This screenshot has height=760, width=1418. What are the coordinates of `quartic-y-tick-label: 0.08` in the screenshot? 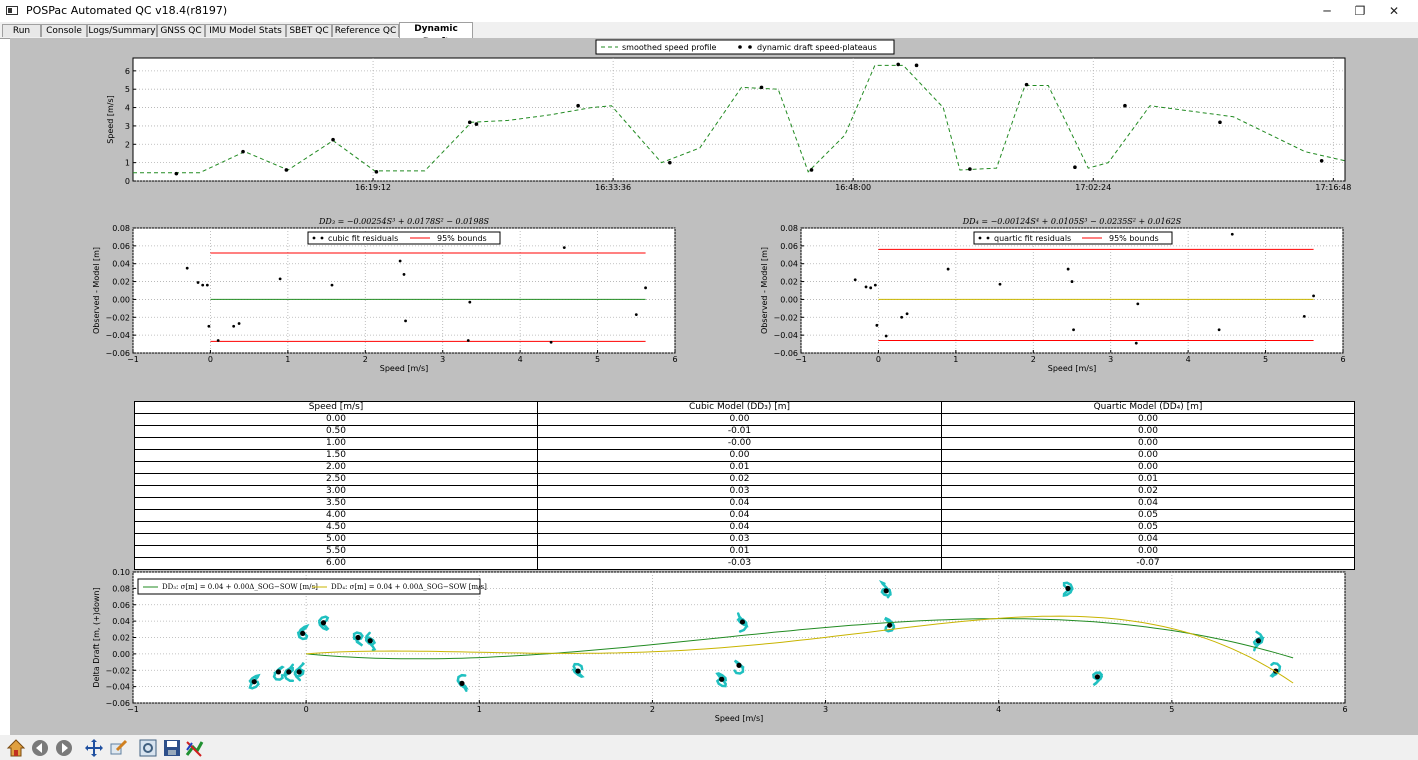 It's located at (789, 228).